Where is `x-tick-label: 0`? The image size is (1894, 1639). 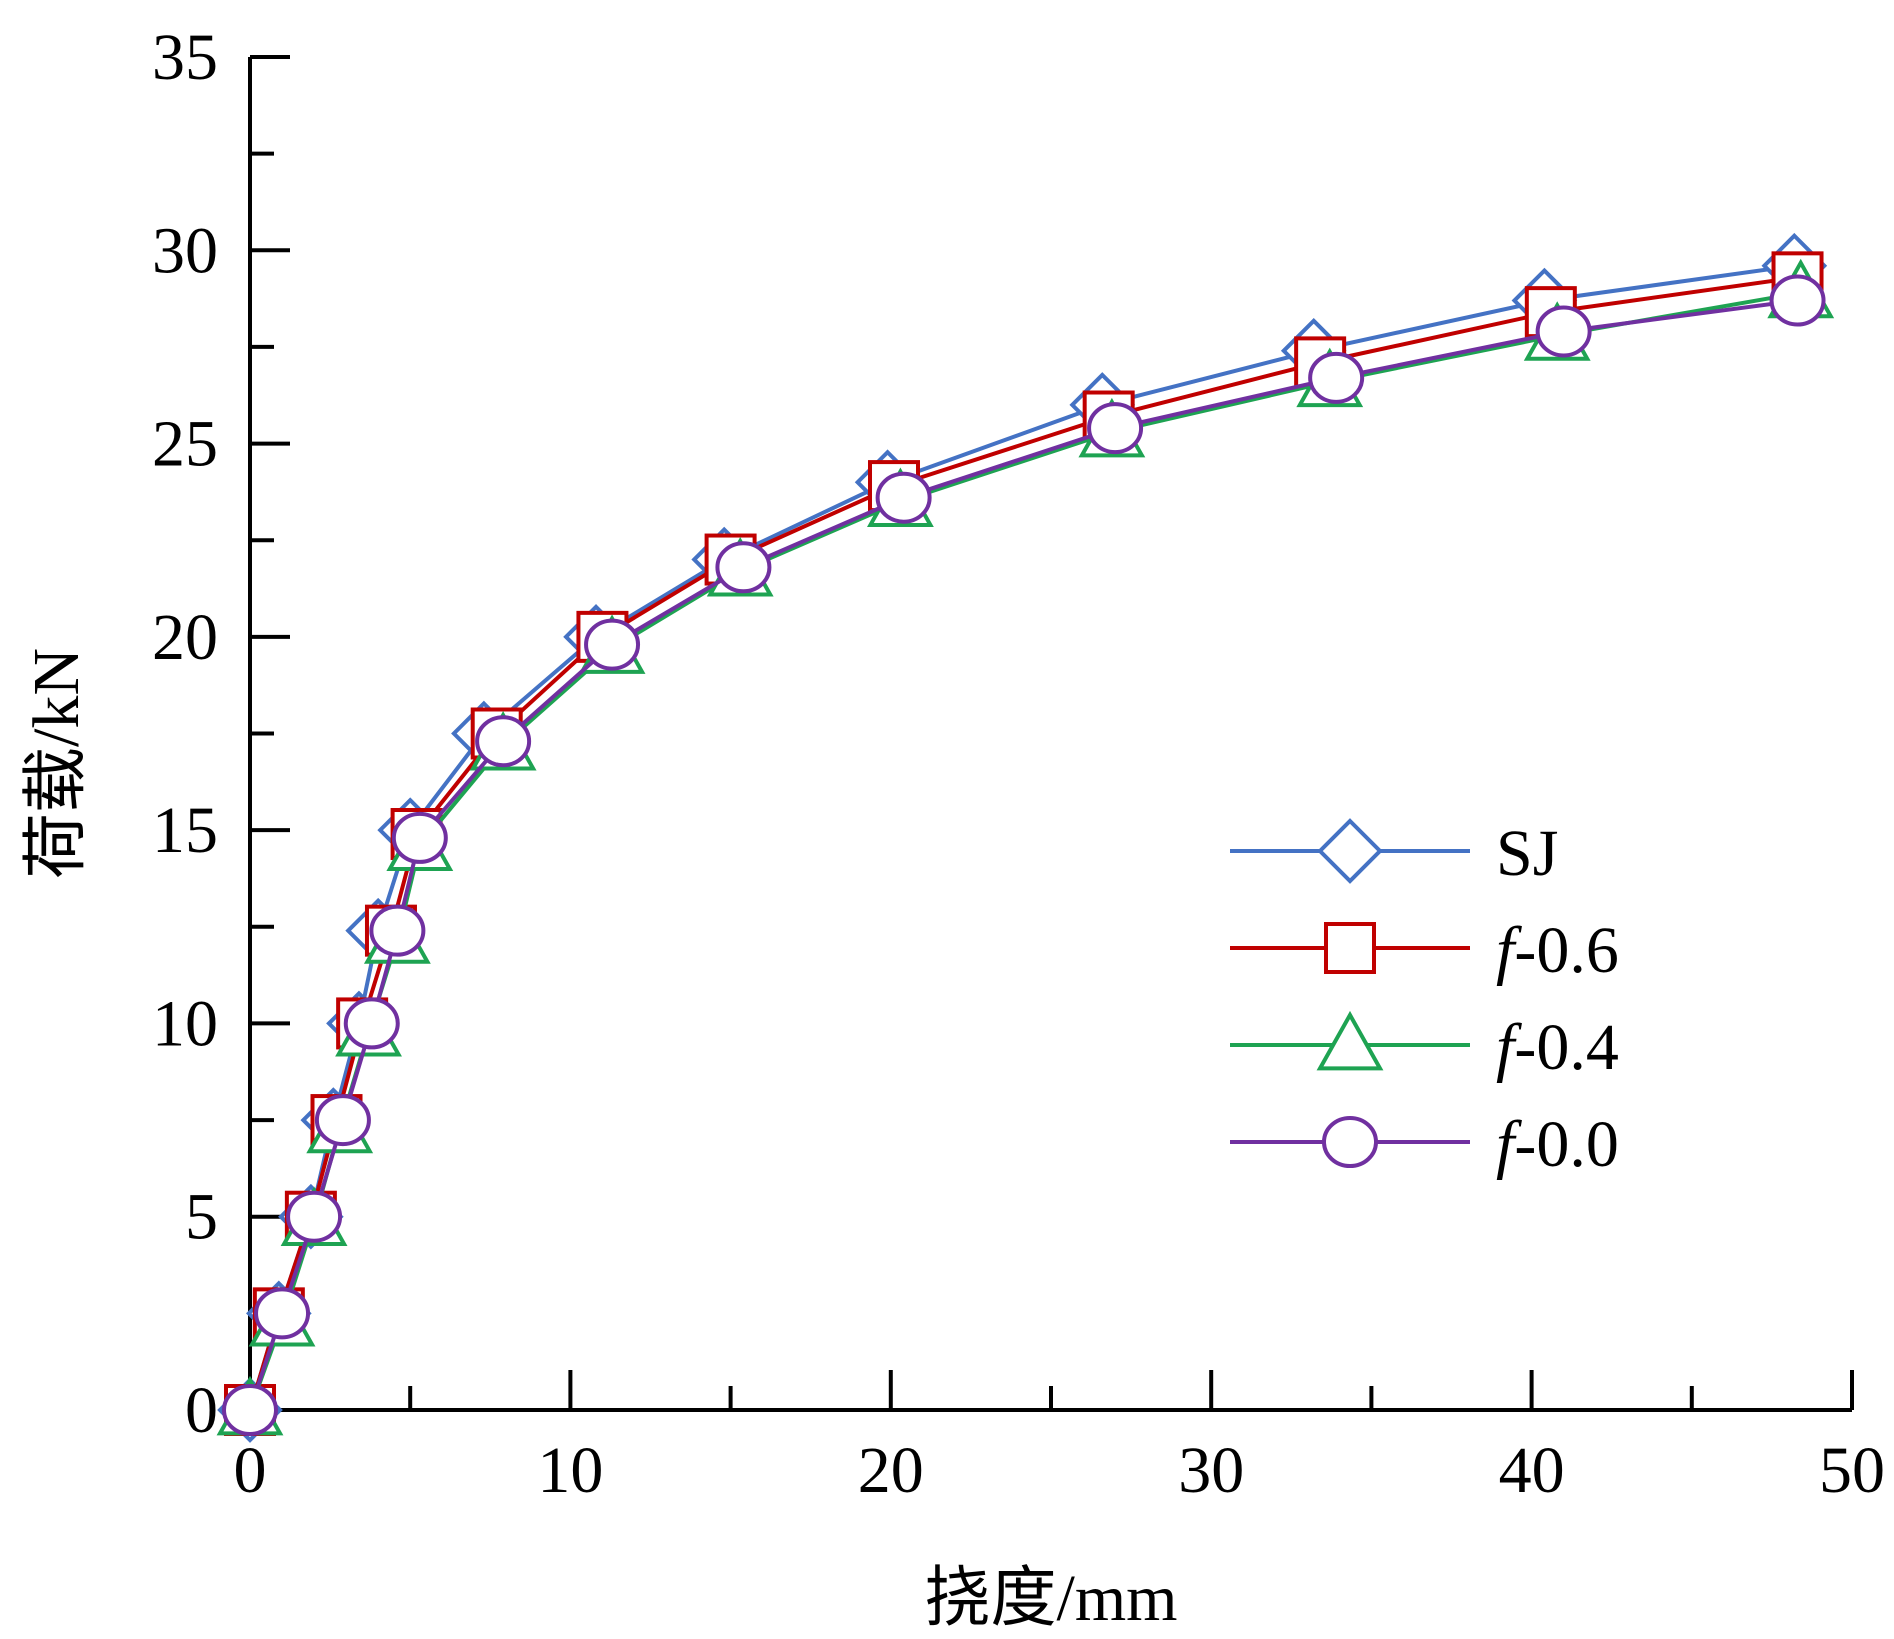 x-tick-label: 0 is located at coordinates (250, 1470).